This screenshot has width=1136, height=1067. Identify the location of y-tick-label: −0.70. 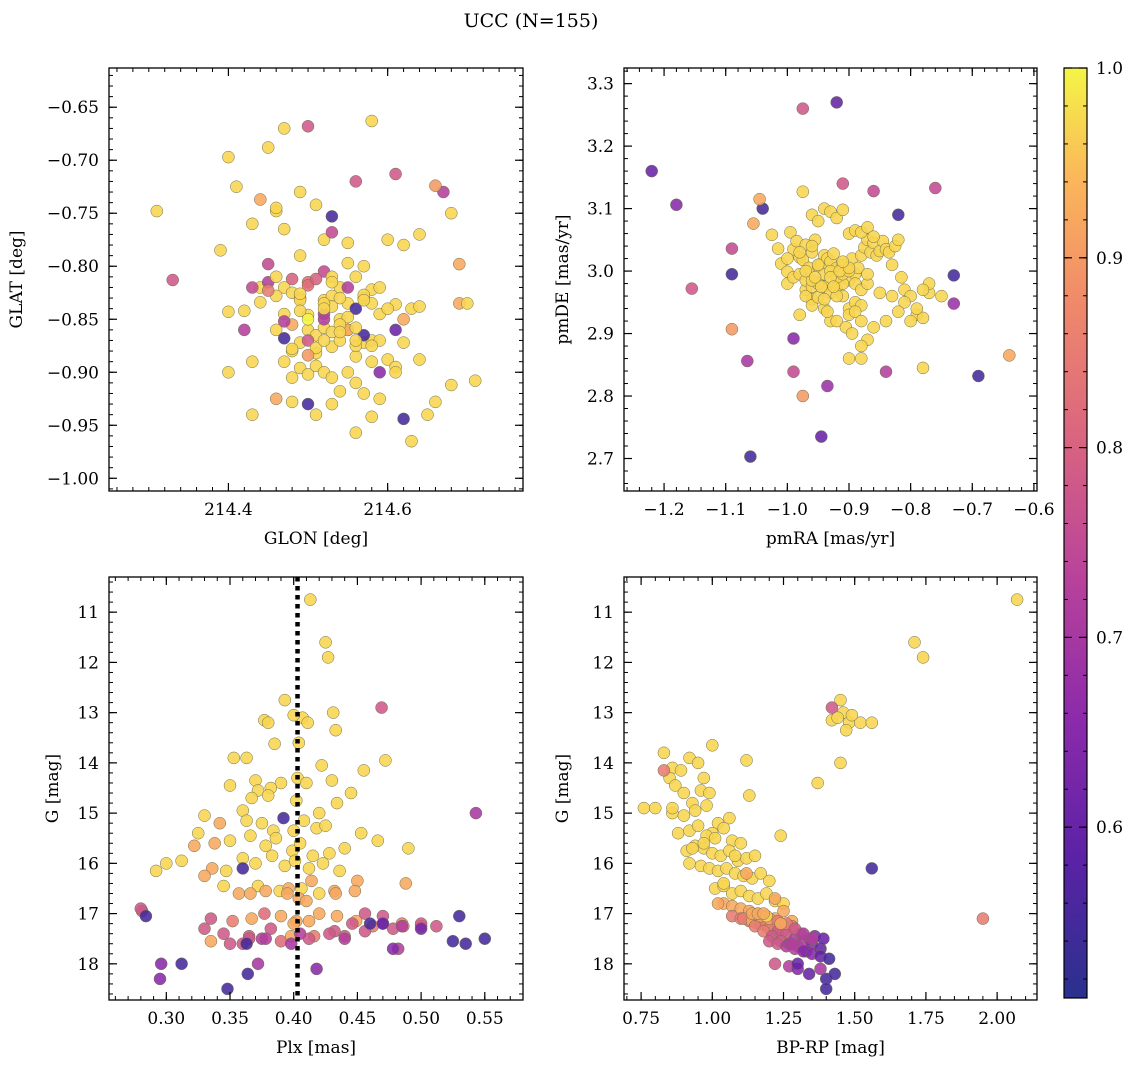
(73, 161).